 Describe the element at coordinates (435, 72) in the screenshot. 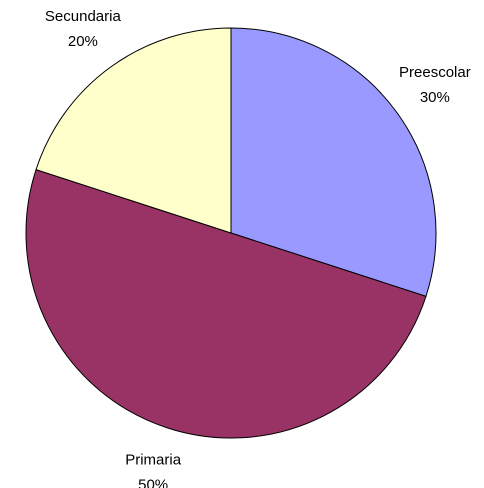

I see `slice-label: Preescolar` at that location.